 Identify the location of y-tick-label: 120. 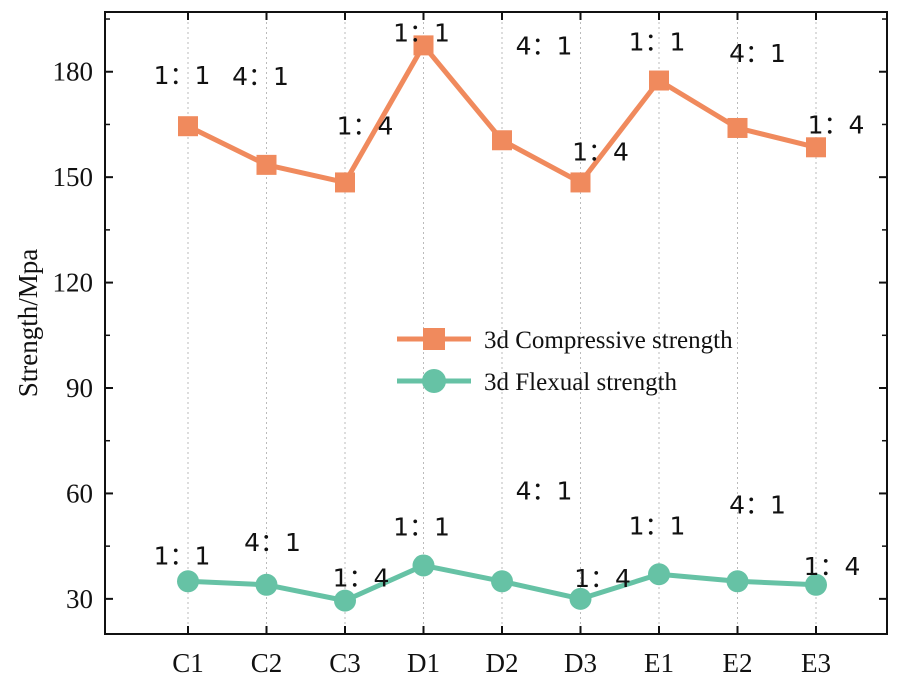
(73, 283).